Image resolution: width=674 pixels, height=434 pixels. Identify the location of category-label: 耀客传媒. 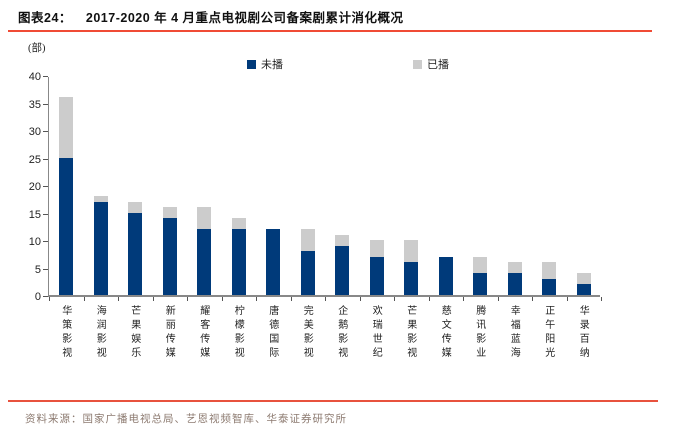
(203, 333).